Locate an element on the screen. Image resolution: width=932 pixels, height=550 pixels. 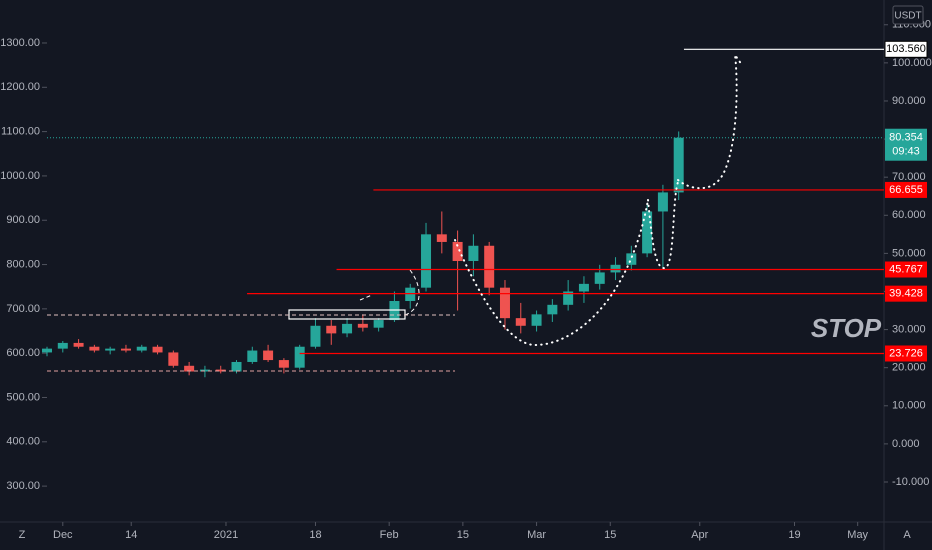
x-tick-label: Feb is located at coordinates (389, 535).